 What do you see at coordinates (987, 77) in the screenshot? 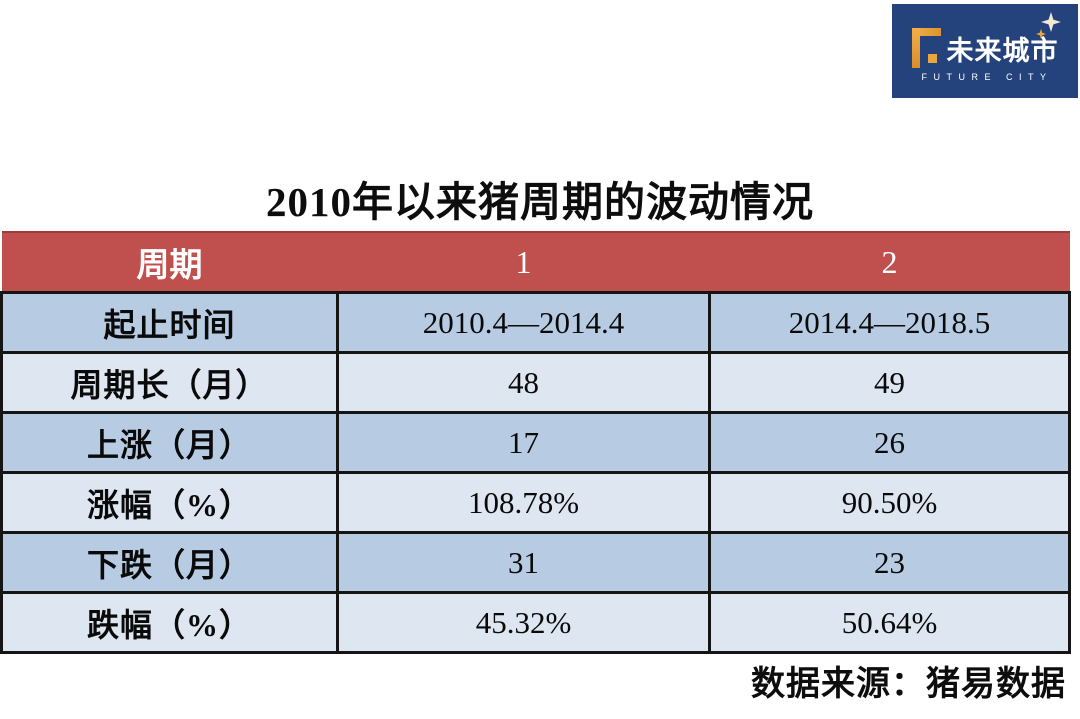
I see `logo-brand-en: FUTURE CITY` at bounding box center [987, 77].